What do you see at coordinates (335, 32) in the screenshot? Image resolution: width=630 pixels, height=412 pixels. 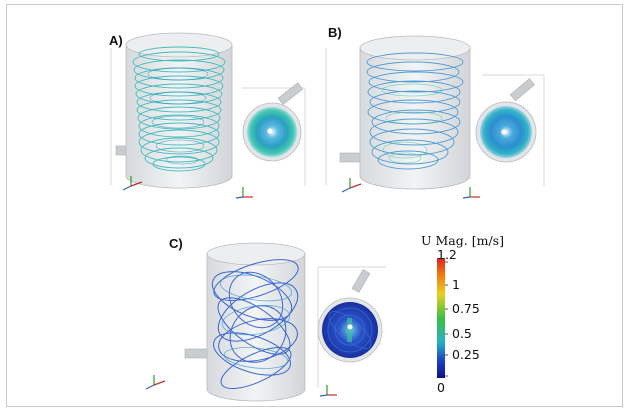 I see `panel-label-b: B)` at bounding box center [335, 32].